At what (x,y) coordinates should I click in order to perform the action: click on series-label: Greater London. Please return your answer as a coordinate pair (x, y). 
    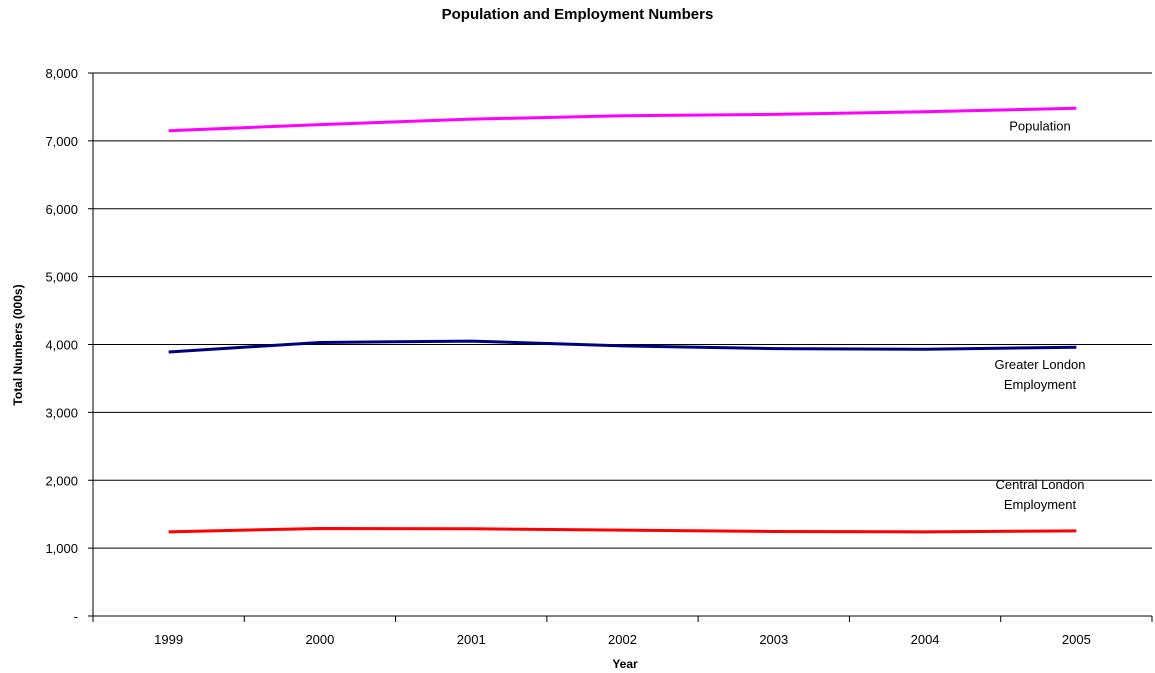
    Looking at the image, I should click on (1039, 364).